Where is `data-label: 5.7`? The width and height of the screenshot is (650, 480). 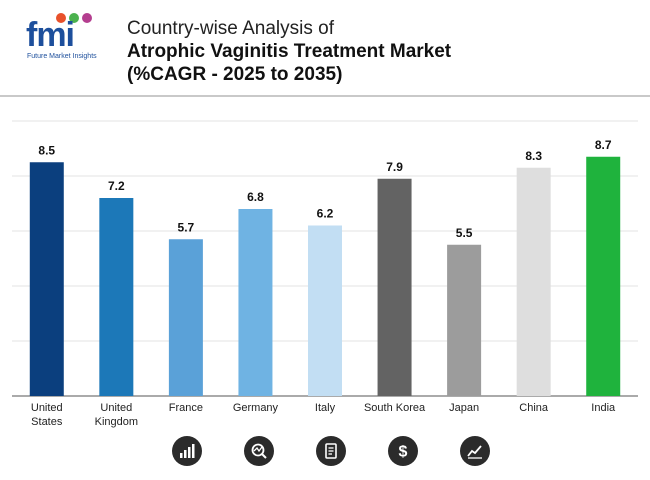 data-label: 5.7 is located at coordinates (186, 227).